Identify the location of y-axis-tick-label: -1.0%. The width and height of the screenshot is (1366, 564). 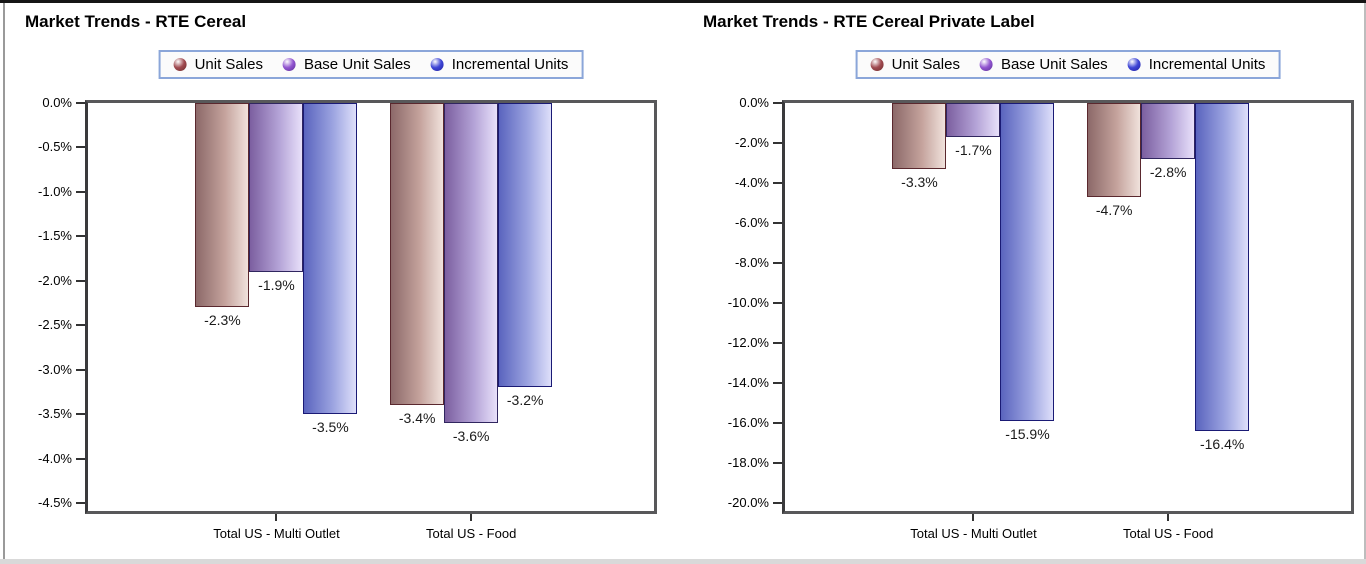
(55, 191).